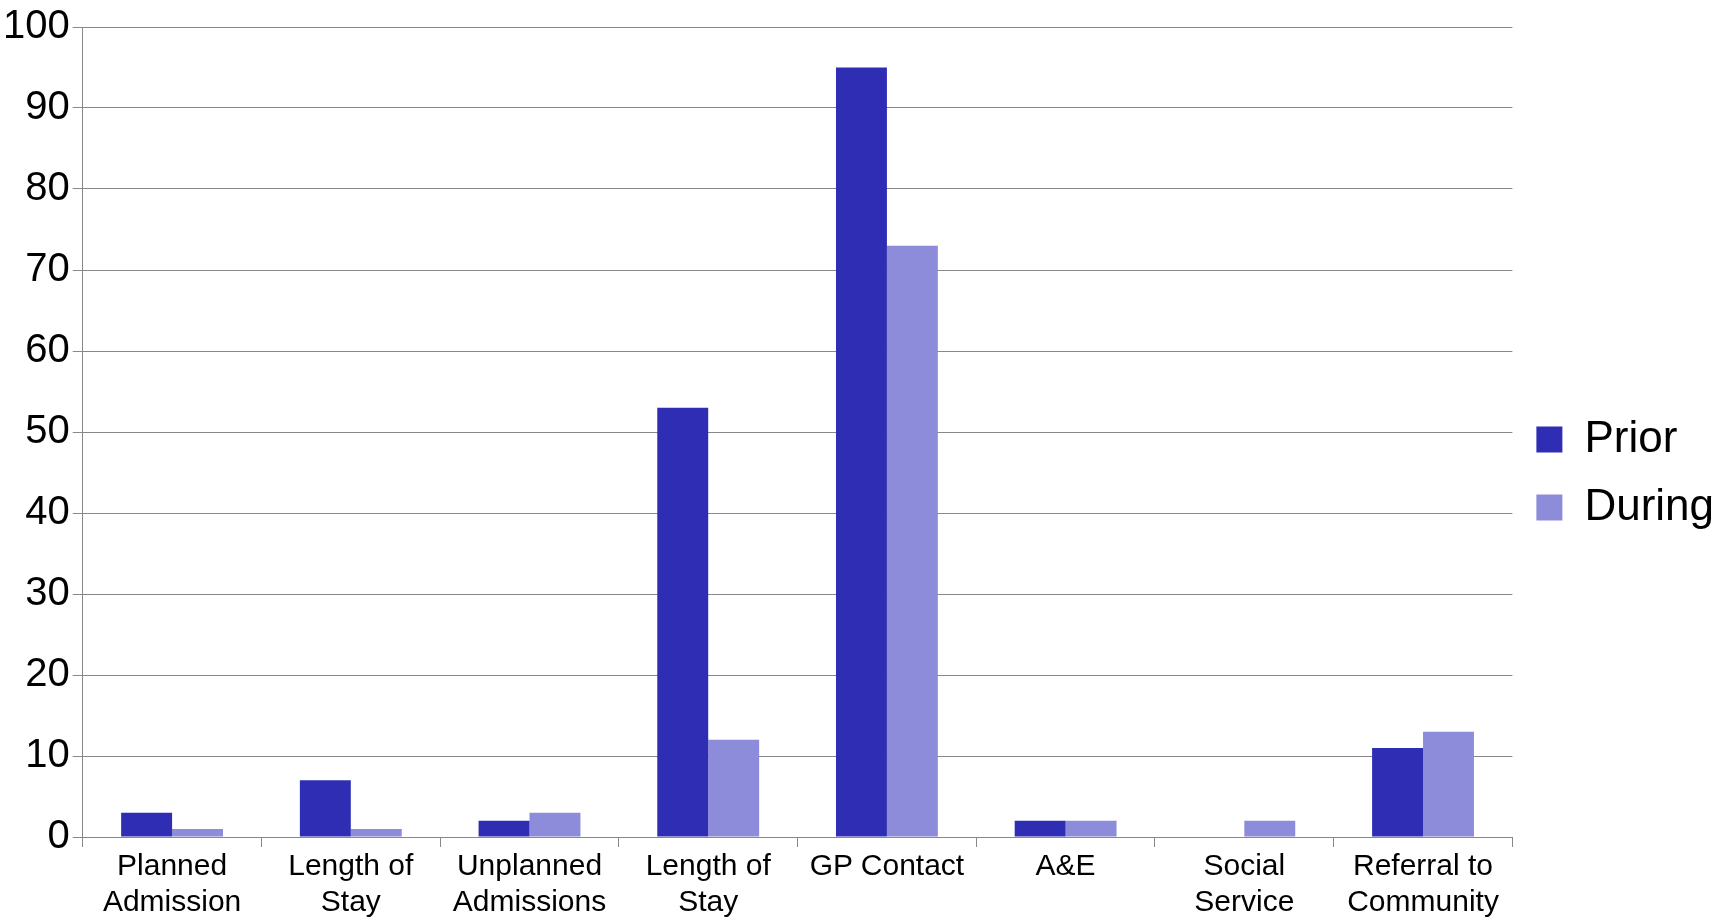 The image size is (1734, 923). Describe the element at coordinates (1065, 865) in the screenshot. I see `x-tick-label: A&E` at that location.